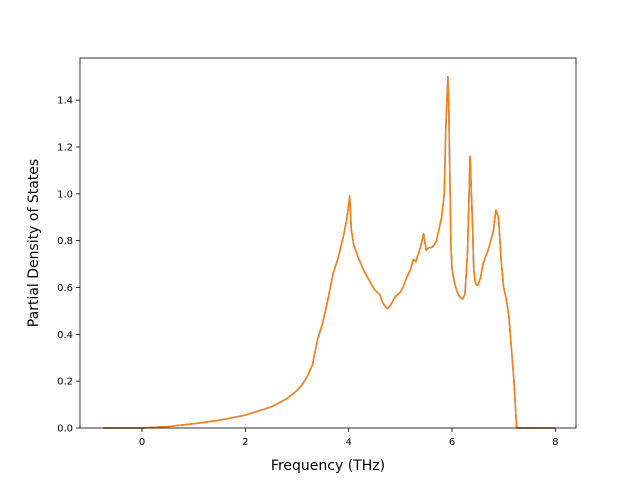 Image resolution: width=640 pixels, height=485 pixels. Describe the element at coordinates (65, 288) in the screenshot. I see `y-tick-label: 0.6` at that location.